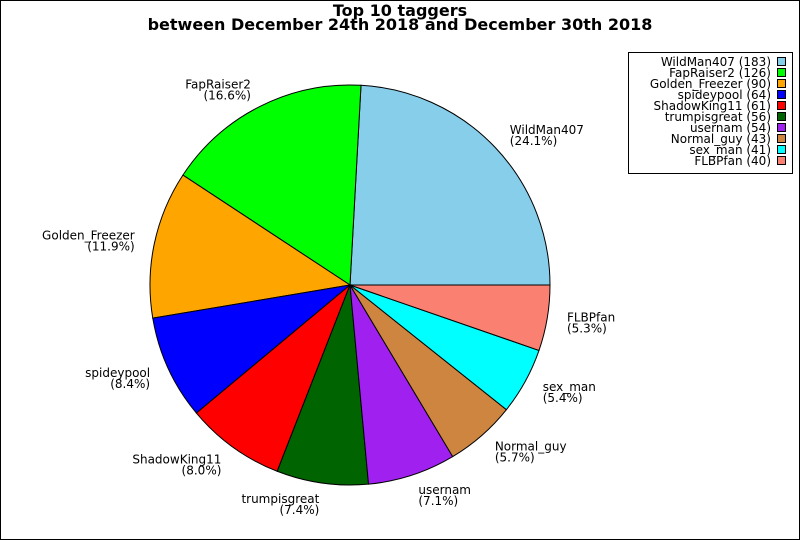 The image size is (800, 540). I want to click on slice-label: sex_man, so click(569, 387).